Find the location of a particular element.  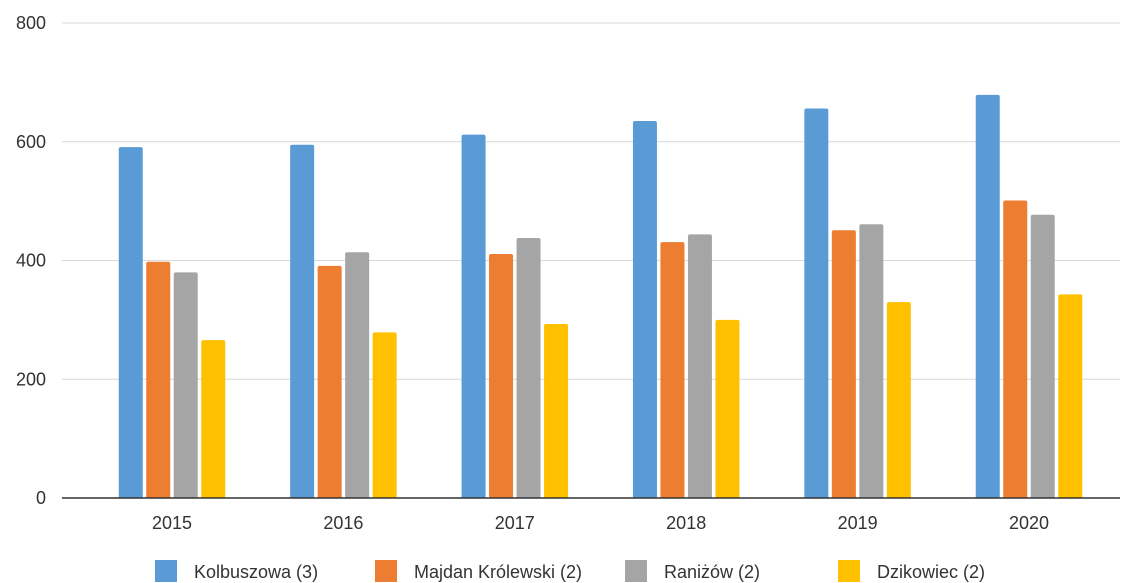

x-tick-label: 2017 is located at coordinates (515, 523).